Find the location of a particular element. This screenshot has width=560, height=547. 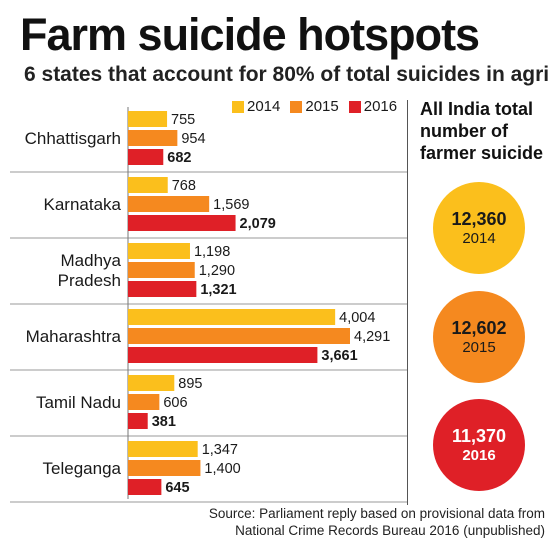

category-label: Chhattisgarh is located at coordinates (73, 138).